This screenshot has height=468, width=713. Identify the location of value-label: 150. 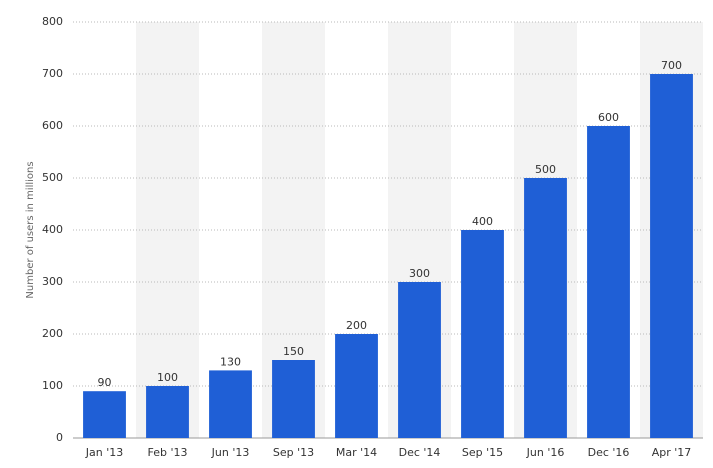
(293, 351).